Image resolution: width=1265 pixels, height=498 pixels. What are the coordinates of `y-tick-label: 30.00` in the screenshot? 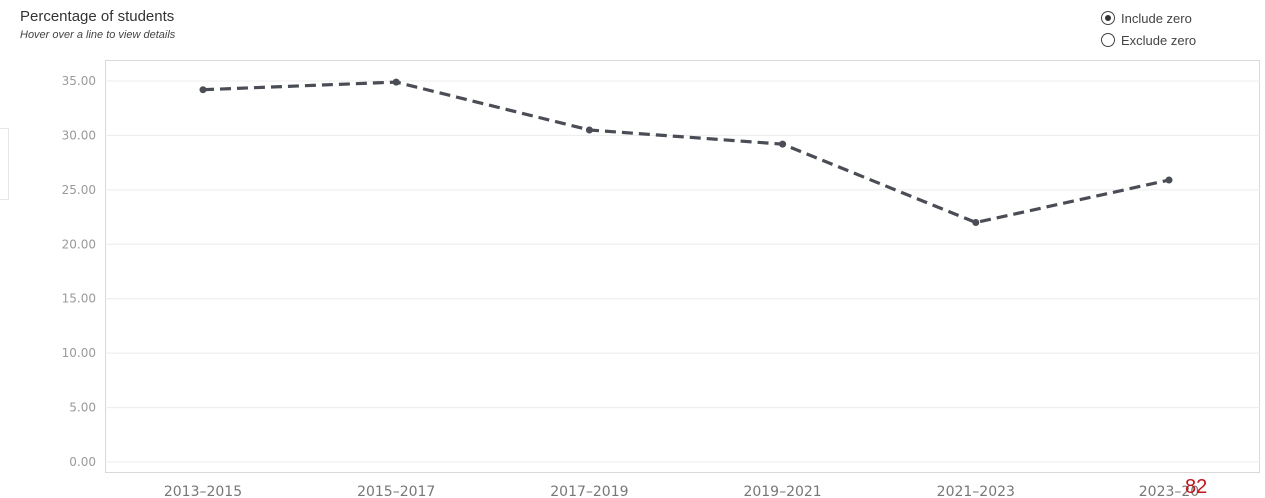 It's located at (79, 135).